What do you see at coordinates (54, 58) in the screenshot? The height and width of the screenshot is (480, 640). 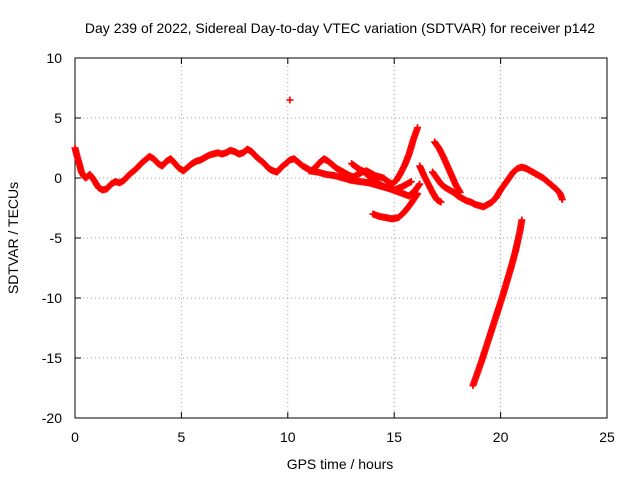 I see `y-tick-label: 10` at bounding box center [54, 58].